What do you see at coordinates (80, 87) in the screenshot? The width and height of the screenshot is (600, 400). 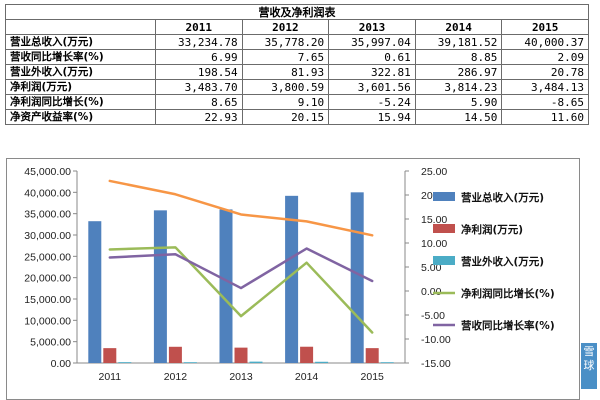 I see `row-label: 净利润(万元)` at bounding box center [80, 87].